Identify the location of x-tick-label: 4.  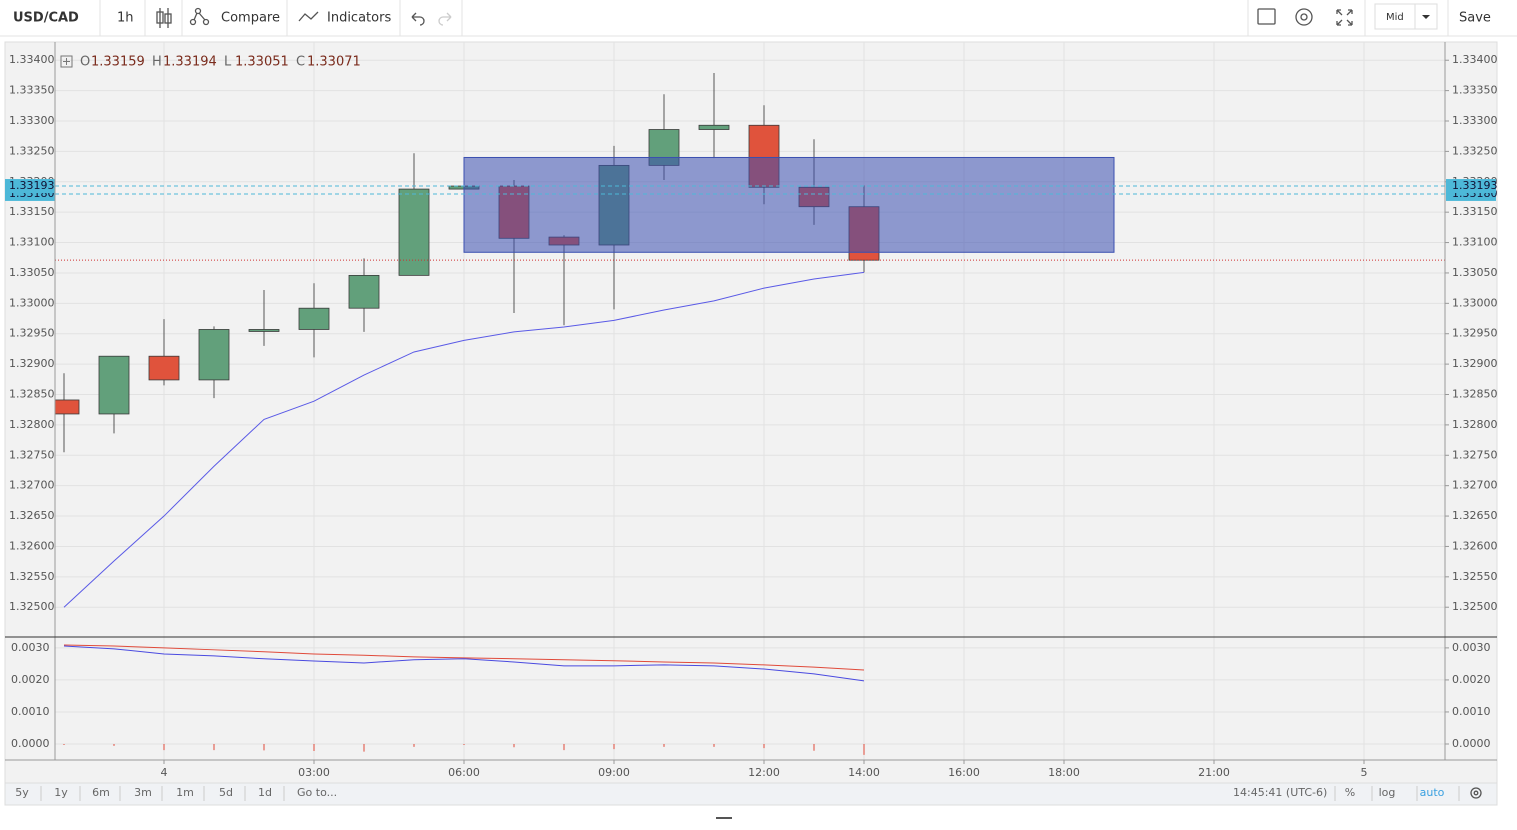
(164, 772).